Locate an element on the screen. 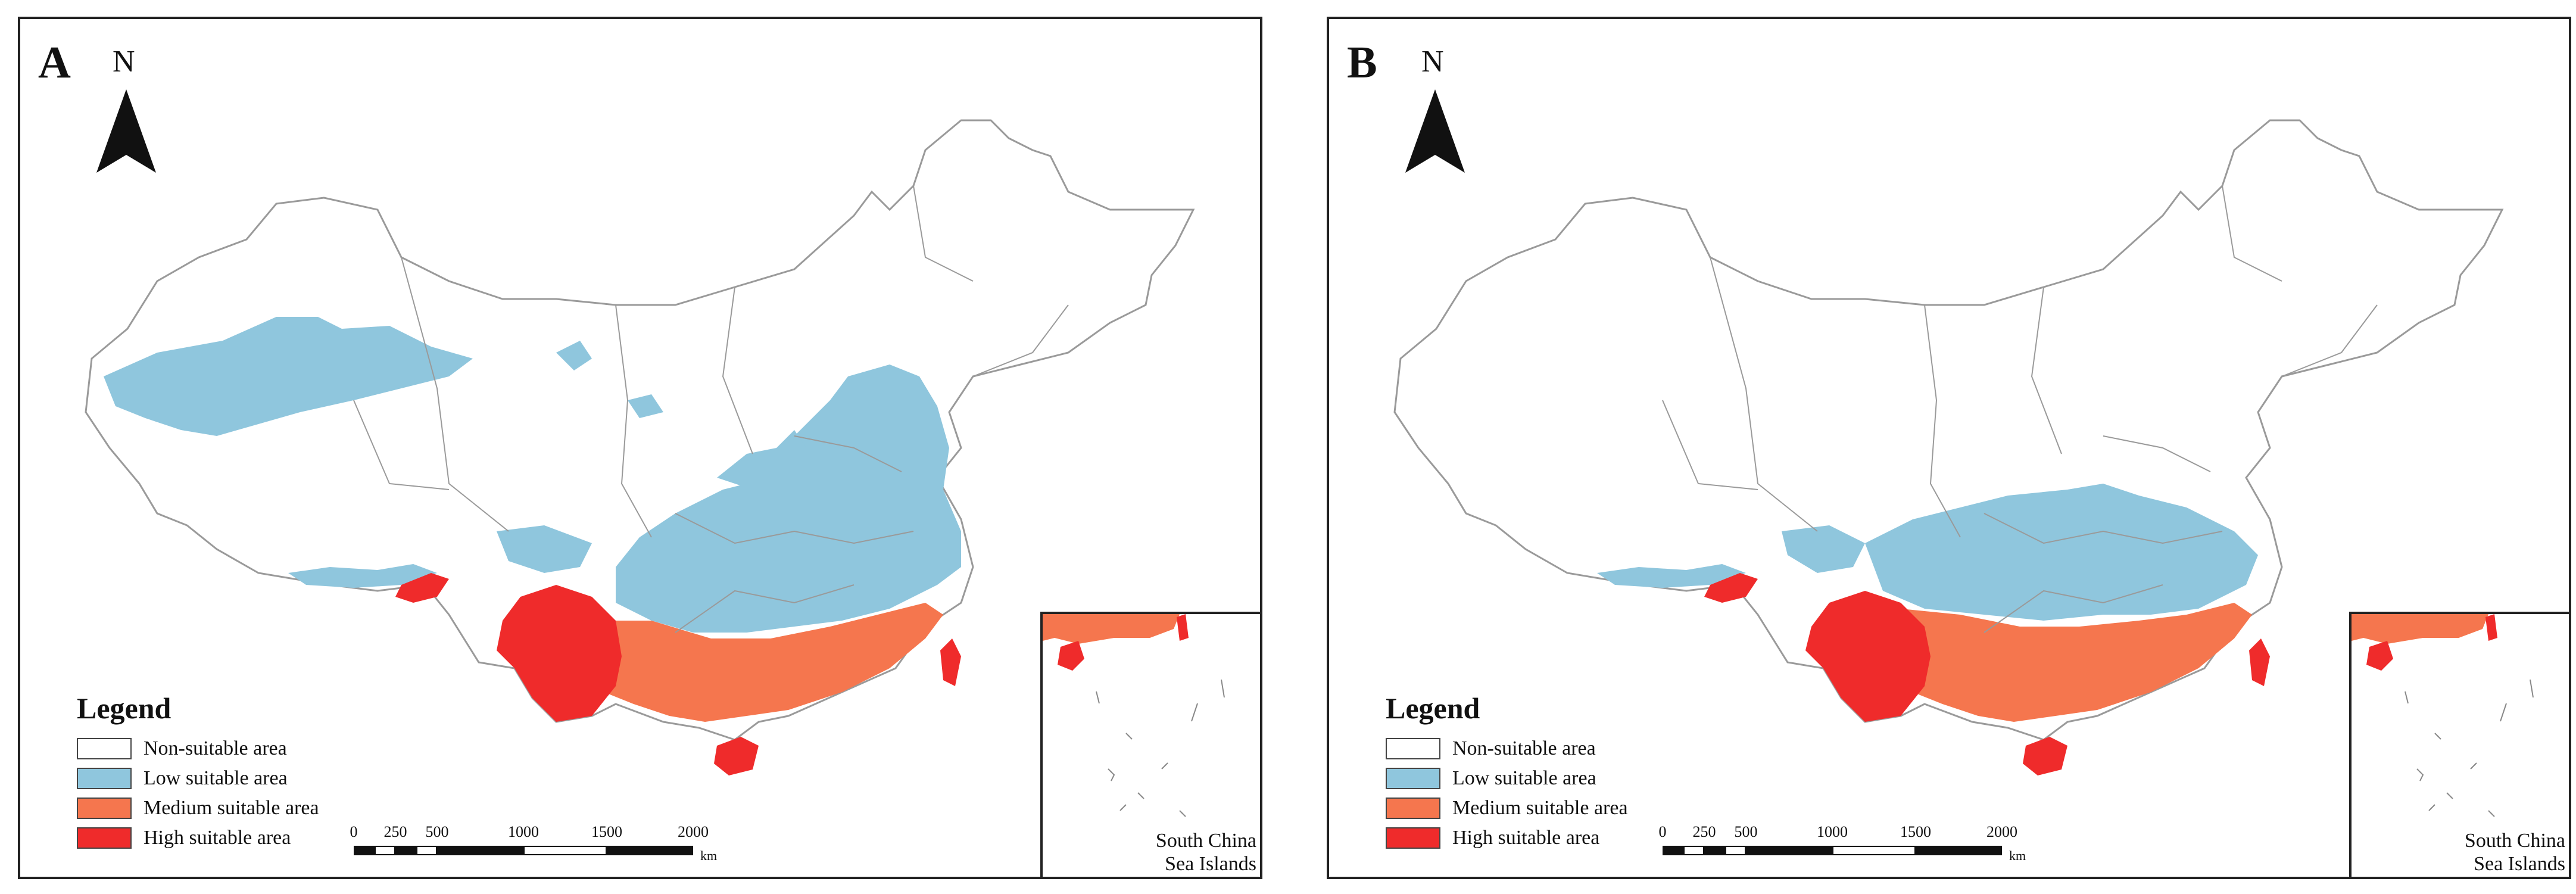 This screenshot has height=894, width=2576. low-suitable-region-east is located at coordinates (789, 499).